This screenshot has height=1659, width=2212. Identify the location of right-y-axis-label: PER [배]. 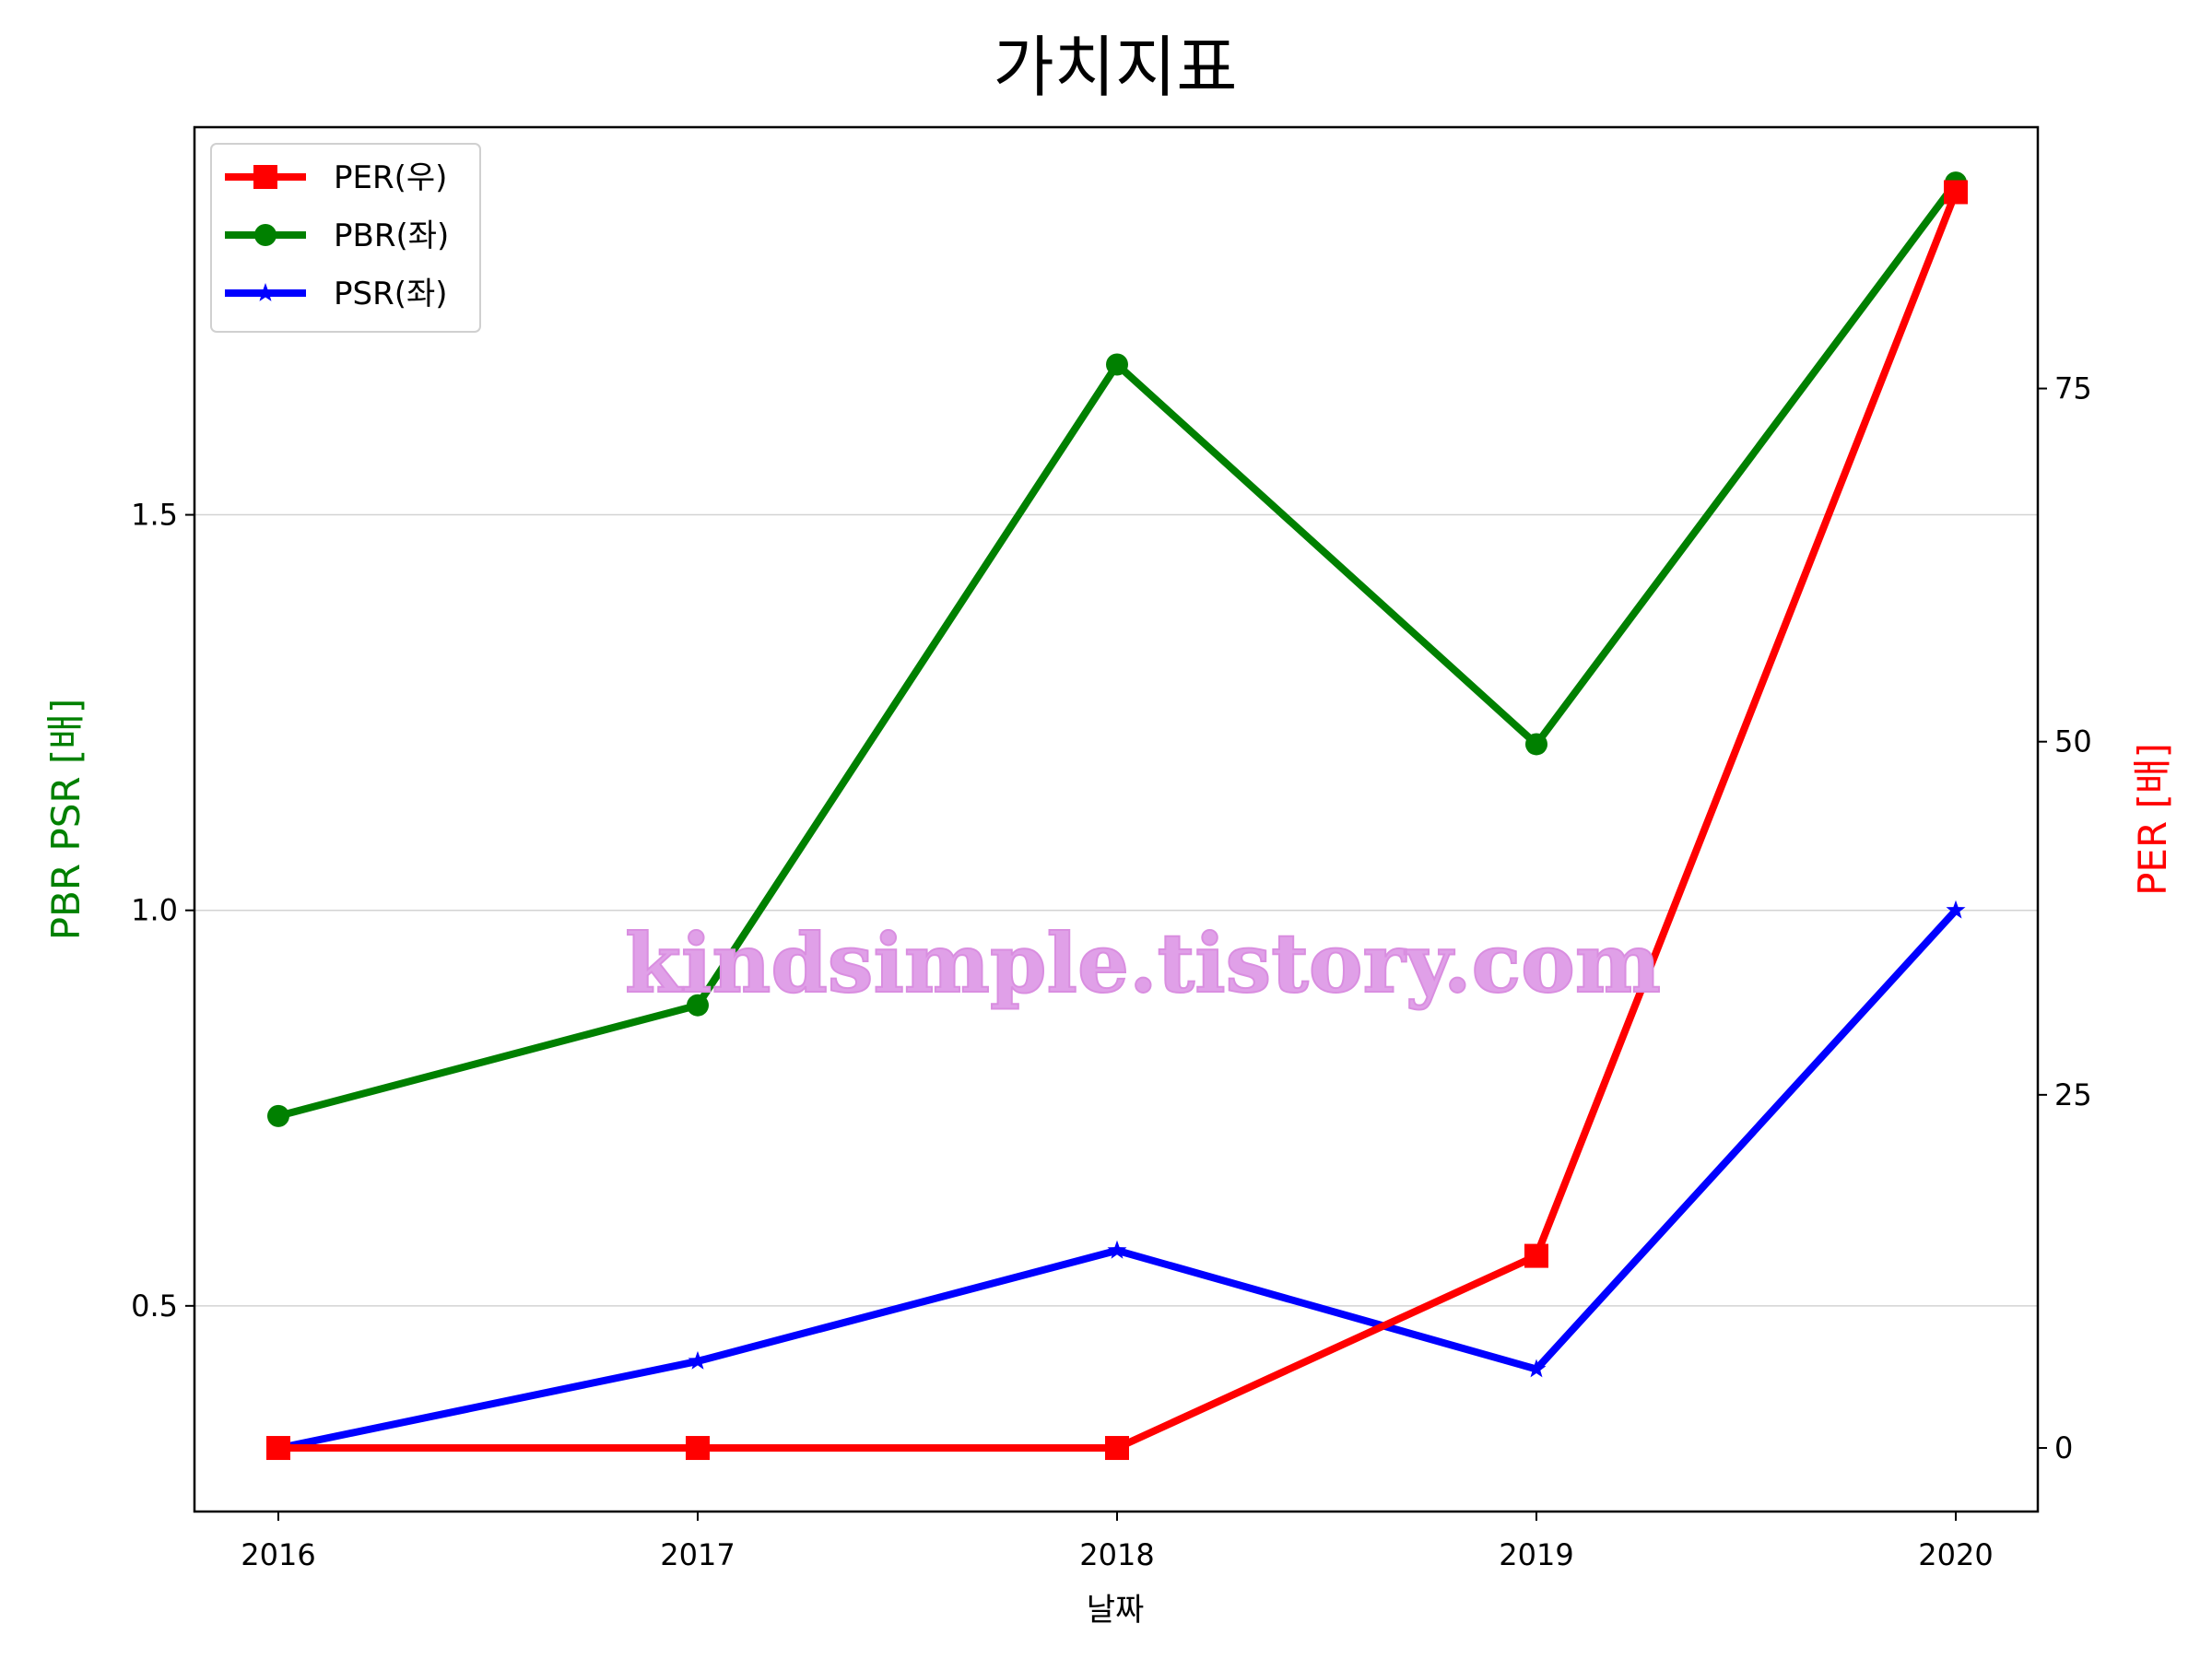
(2152, 819).